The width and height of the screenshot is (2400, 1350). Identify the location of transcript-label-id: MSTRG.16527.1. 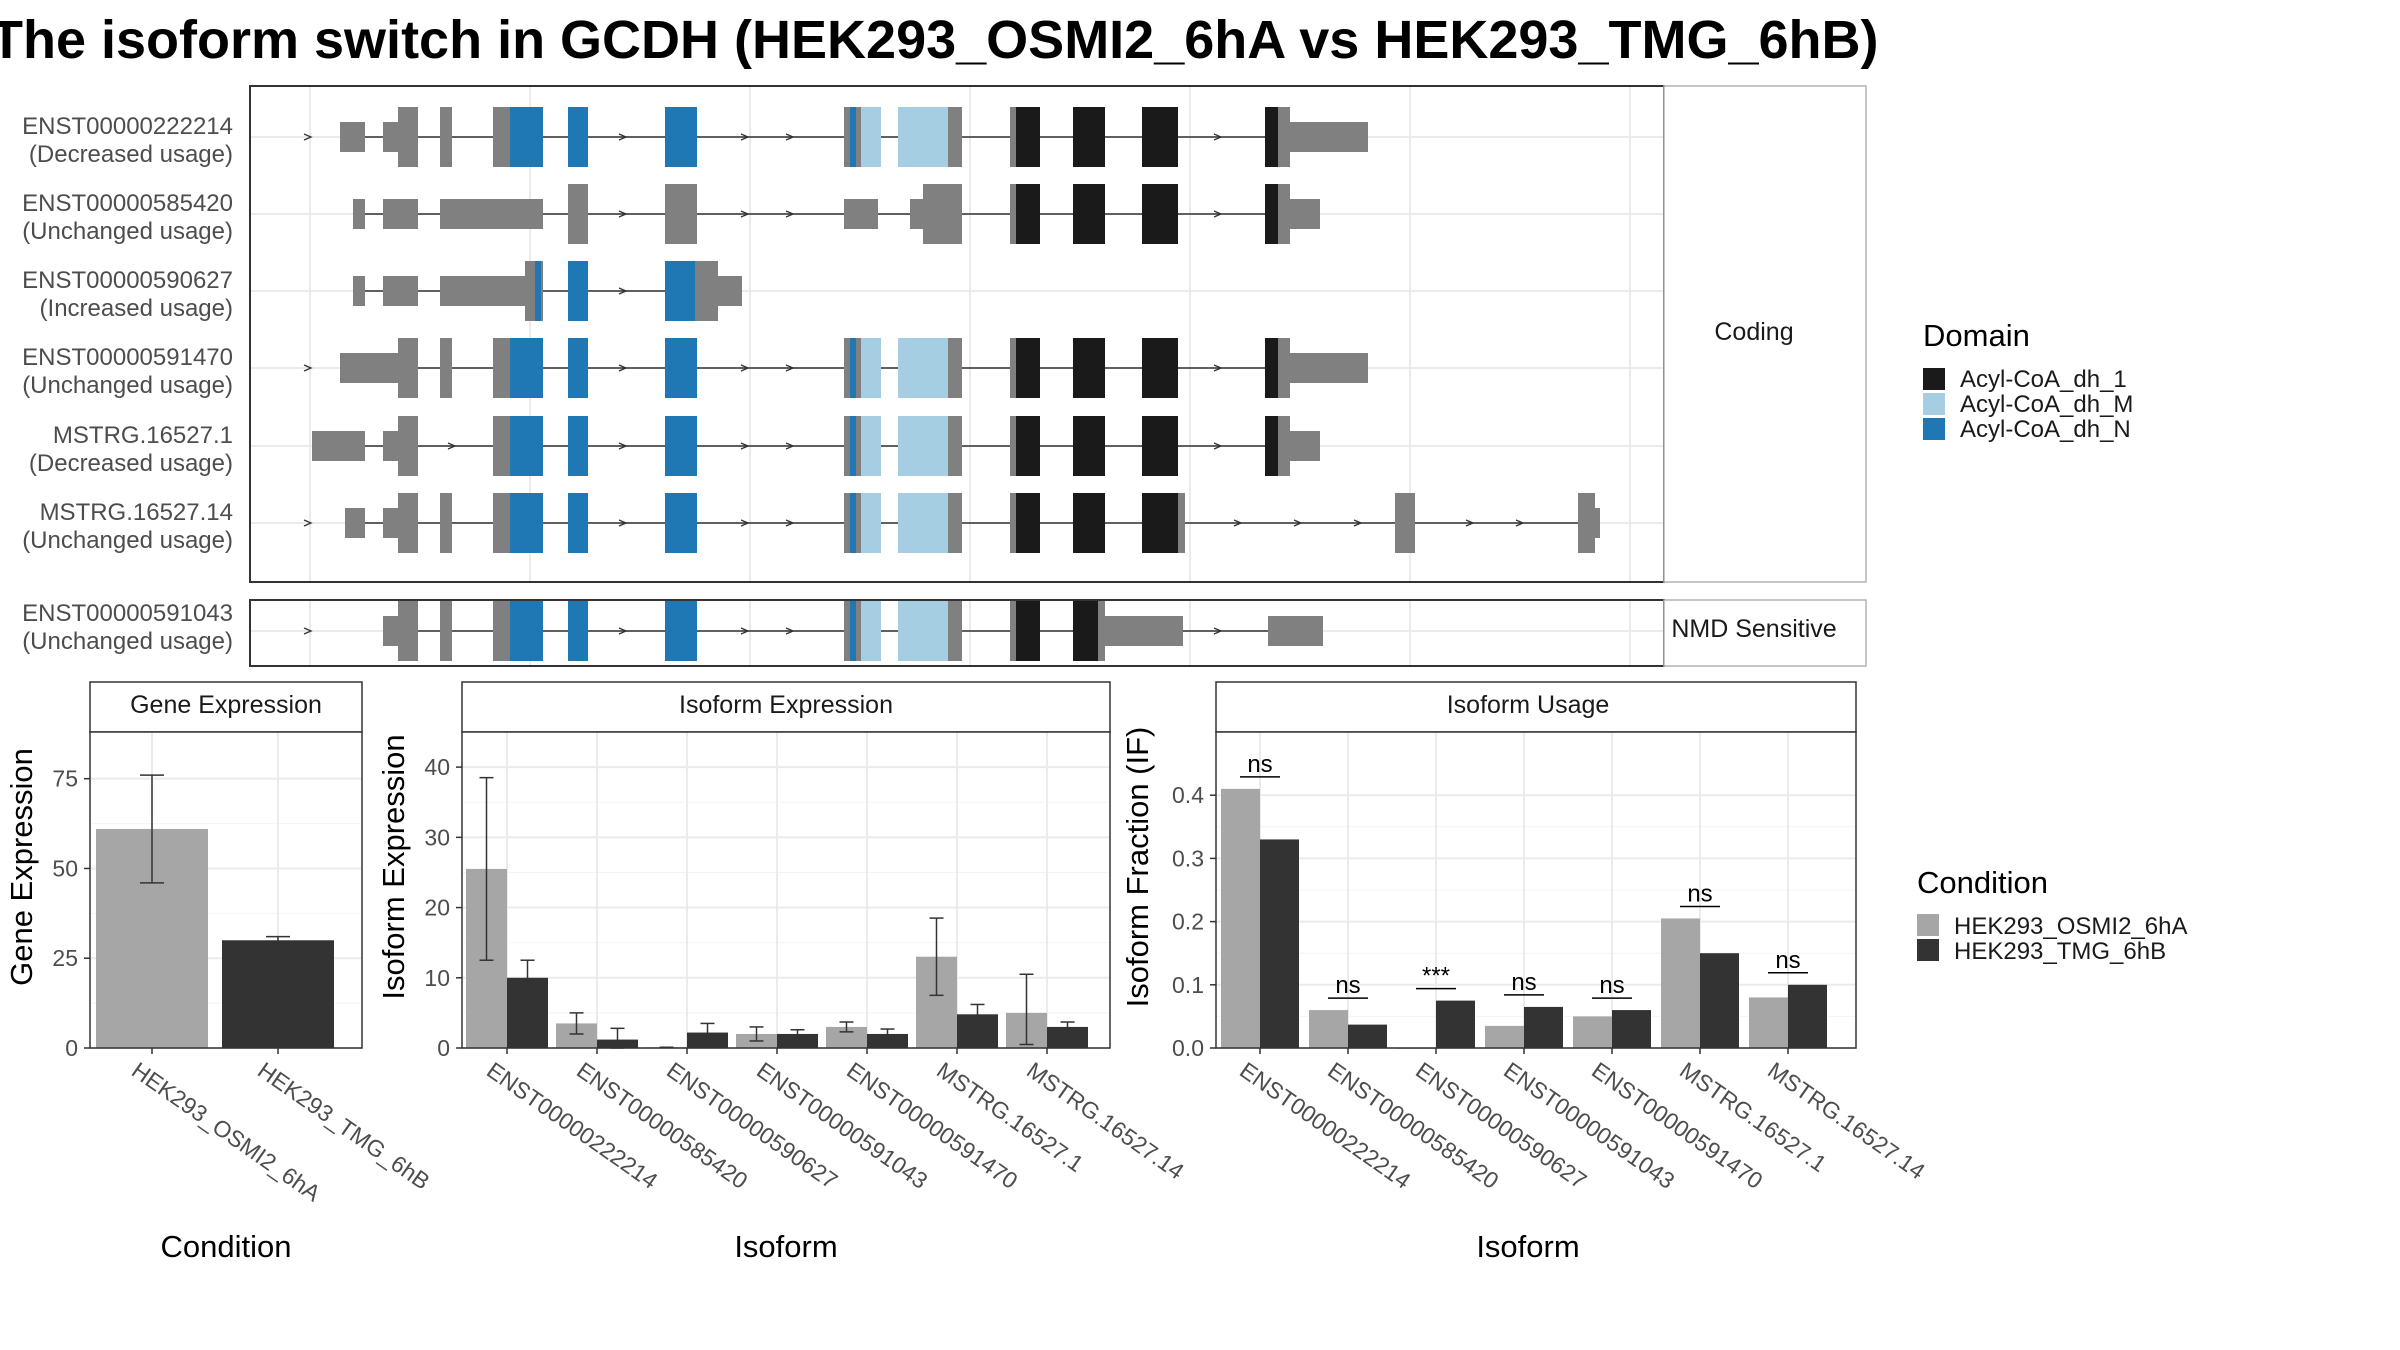
(143, 435).